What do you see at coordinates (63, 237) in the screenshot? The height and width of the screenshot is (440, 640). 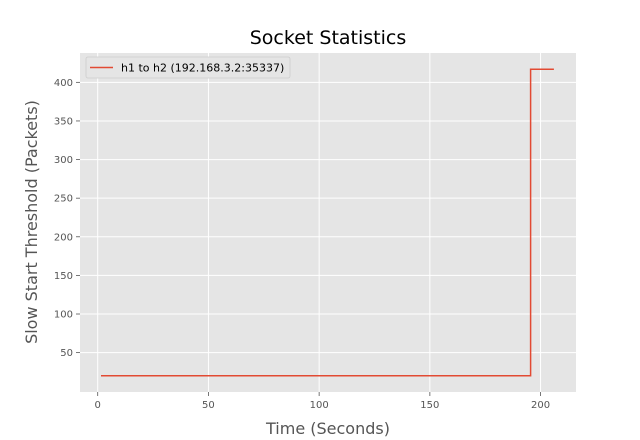 I see `y-tick-label: 200` at bounding box center [63, 237].